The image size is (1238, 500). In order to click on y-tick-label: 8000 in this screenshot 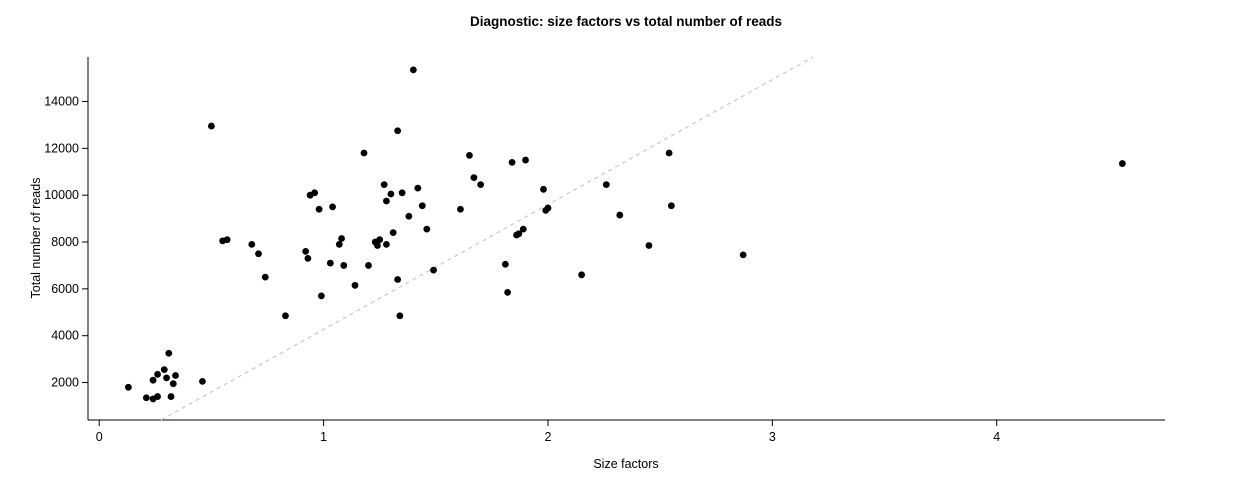, I will do `click(65, 242)`.